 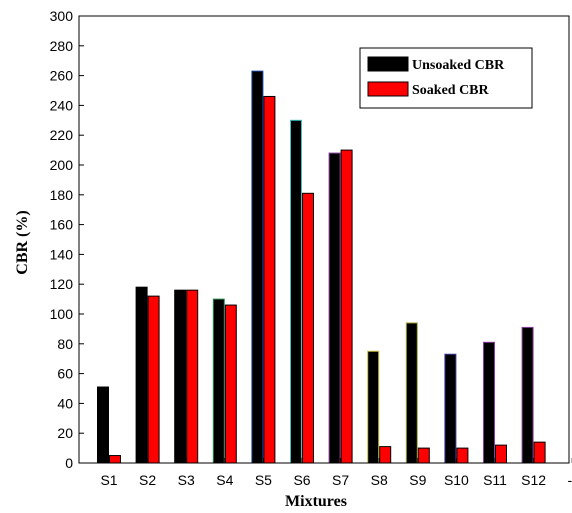 What do you see at coordinates (495, 480) in the screenshot?
I see `x-tick-label: S11` at bounding box center [495, 480].